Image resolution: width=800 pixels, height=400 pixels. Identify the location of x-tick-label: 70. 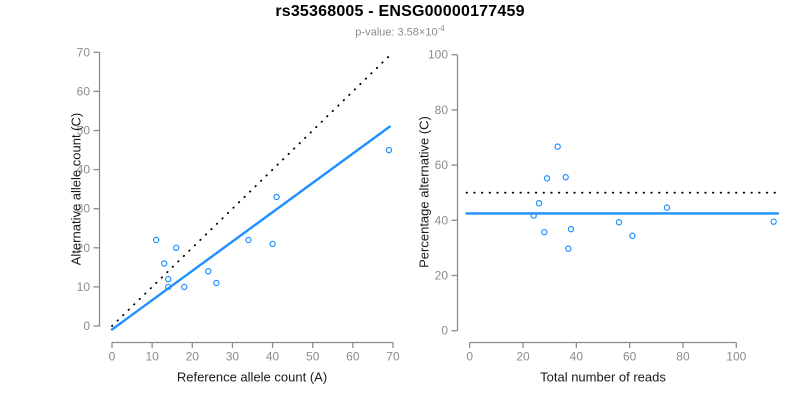
(393, 357).